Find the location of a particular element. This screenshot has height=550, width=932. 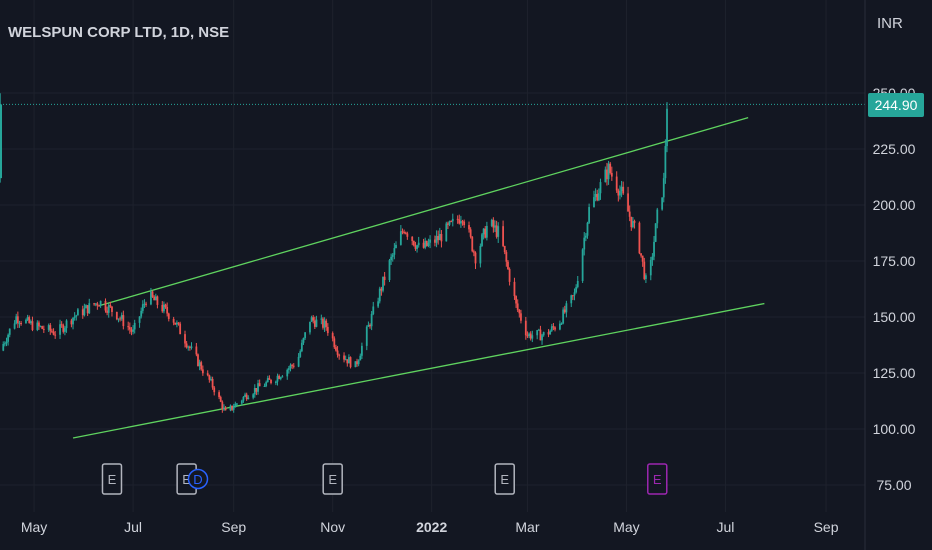

y-tick-label: 175.00 is located at coordinates (894, 261).